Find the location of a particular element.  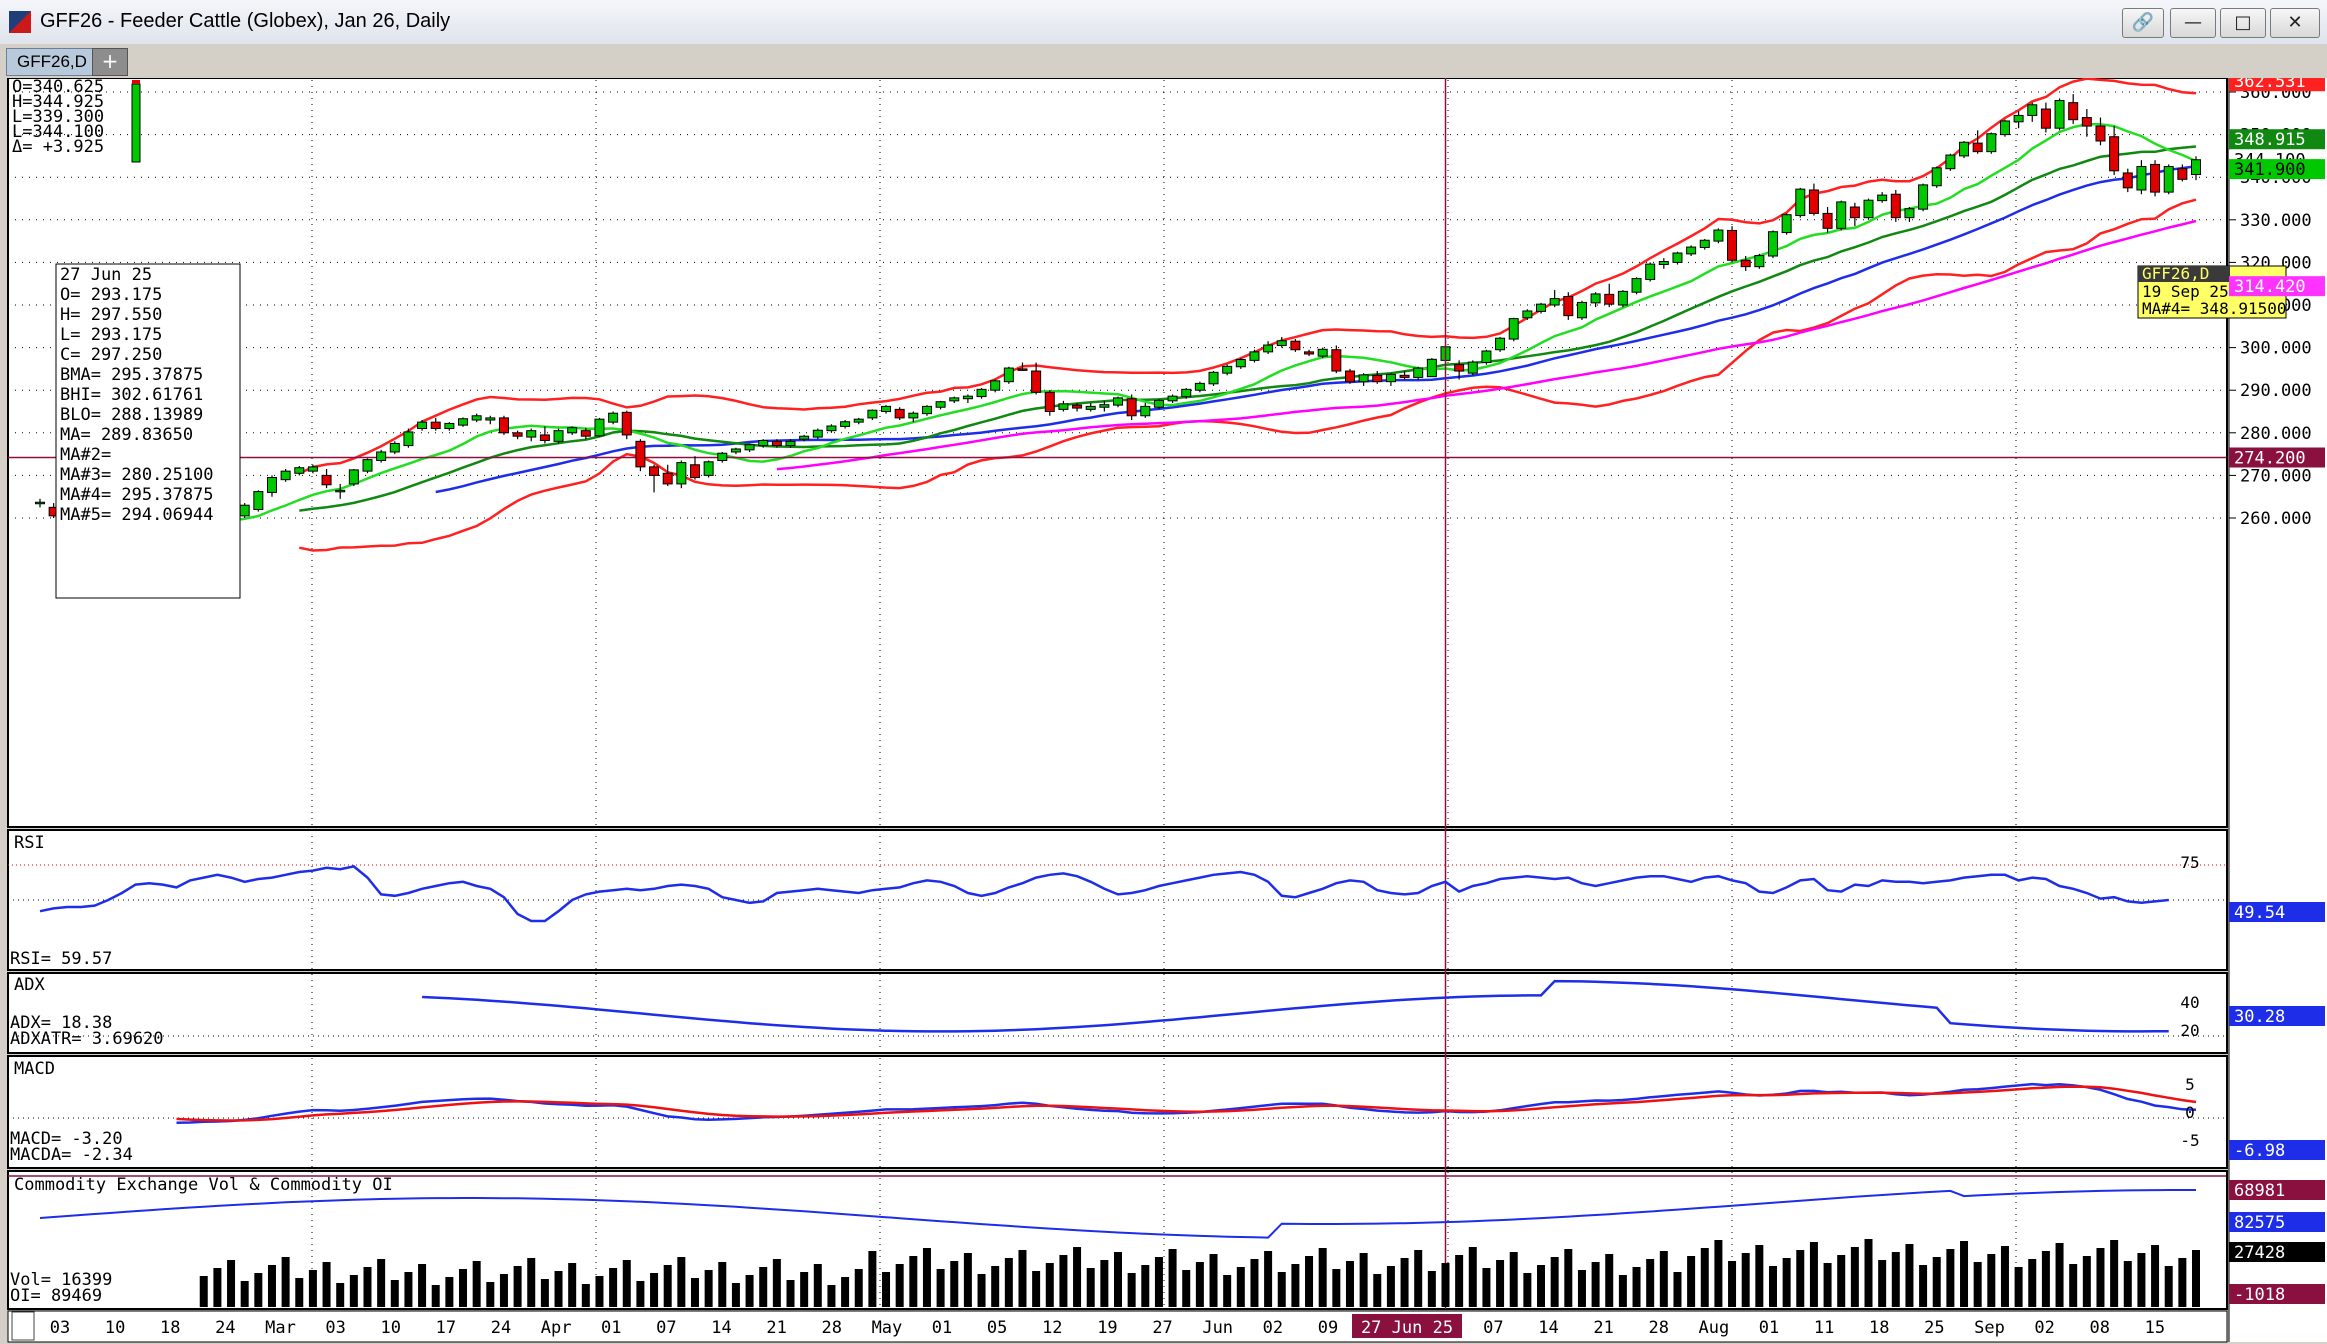

x-tick-label: 03 is located at coordinates (60, 1328).